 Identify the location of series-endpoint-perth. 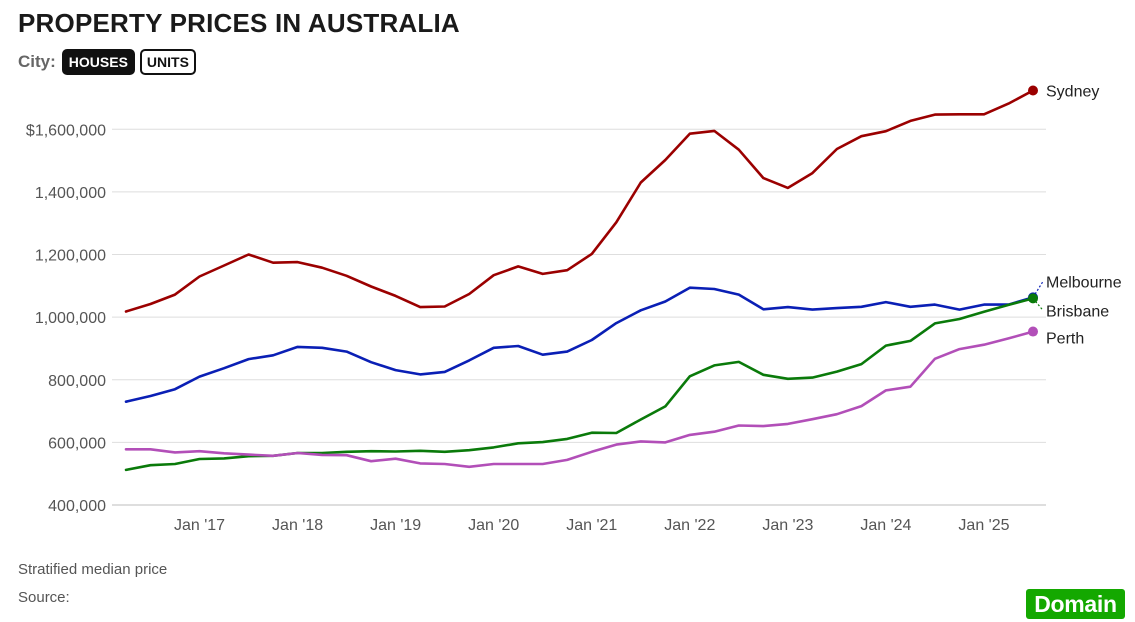
(1033, 331).